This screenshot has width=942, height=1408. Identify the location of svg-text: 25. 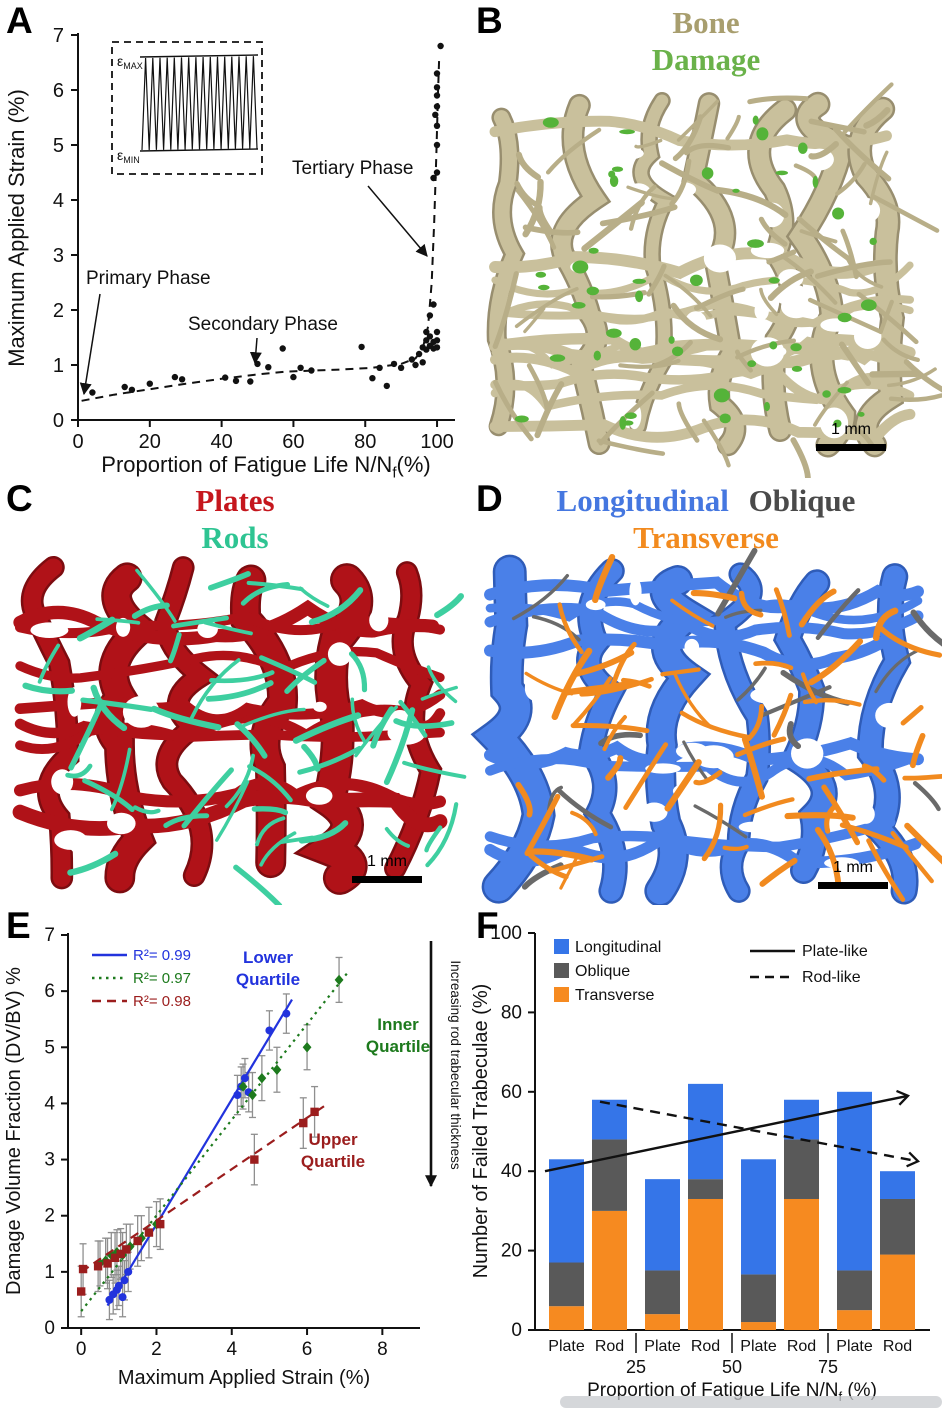
(636, 1367).